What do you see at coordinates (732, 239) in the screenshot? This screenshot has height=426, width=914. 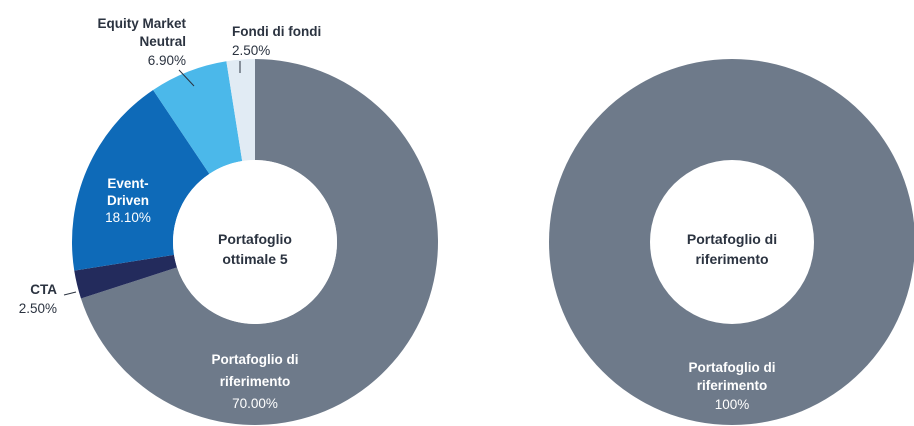 I see `donut-2-center-label: Portafoglio di` at bounding box center [732, 239].